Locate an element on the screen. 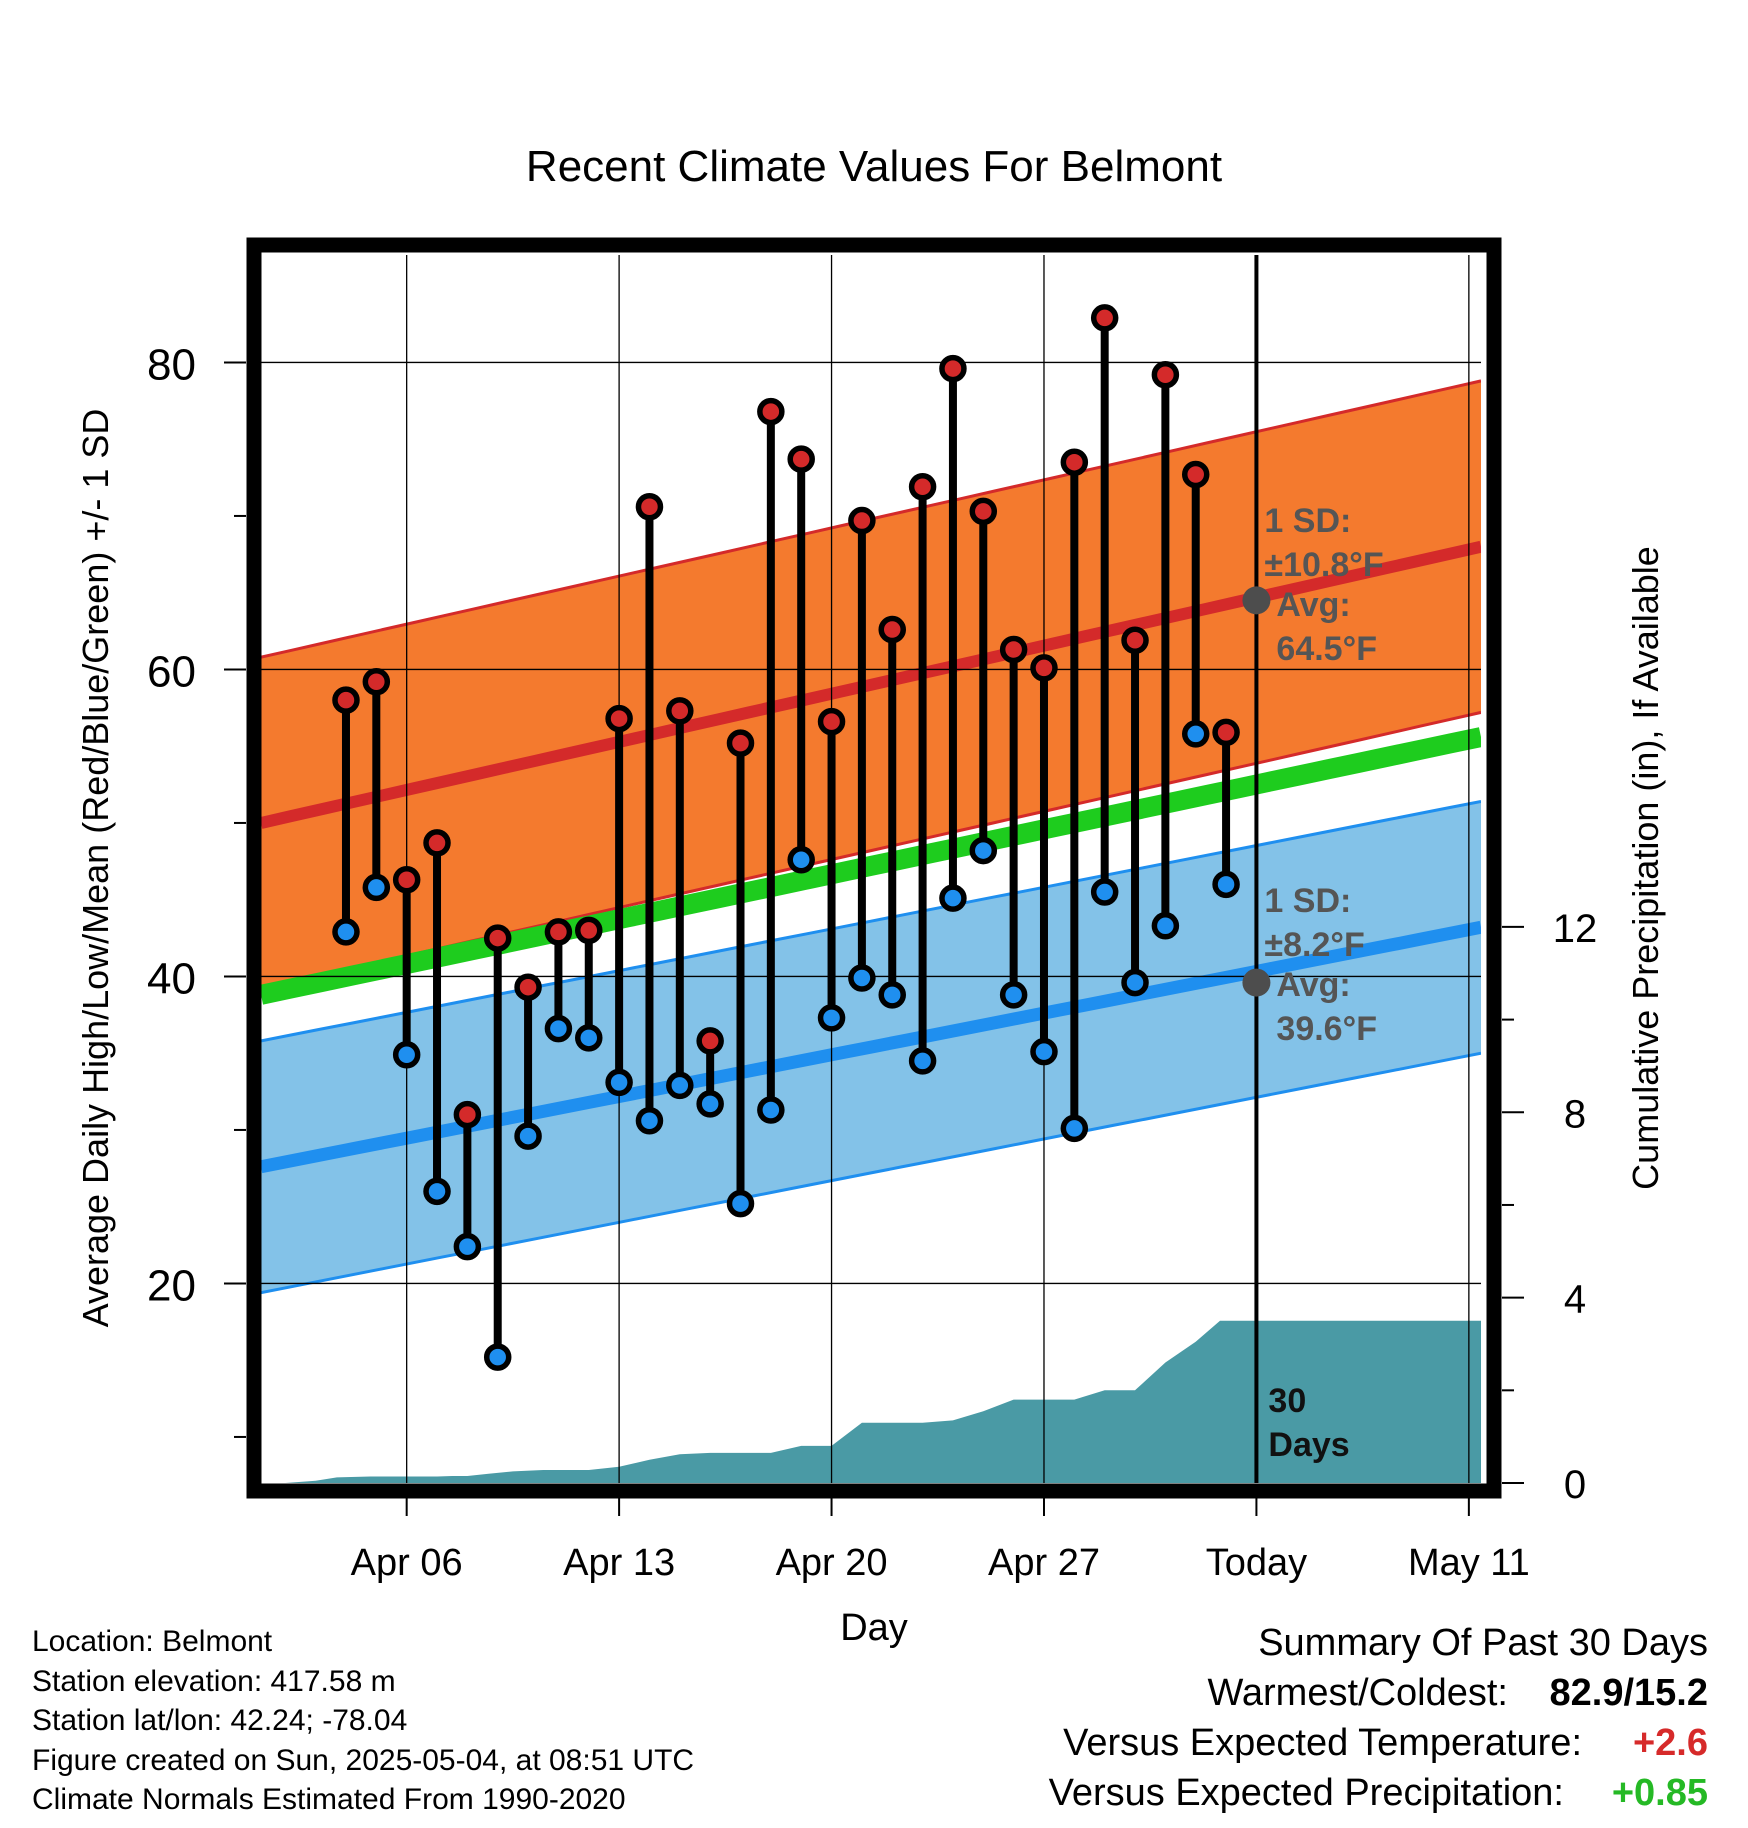 The height and width of the screenshot is (1828, 1748). x-axis-label: Day is located at coordinates (874, 1628).